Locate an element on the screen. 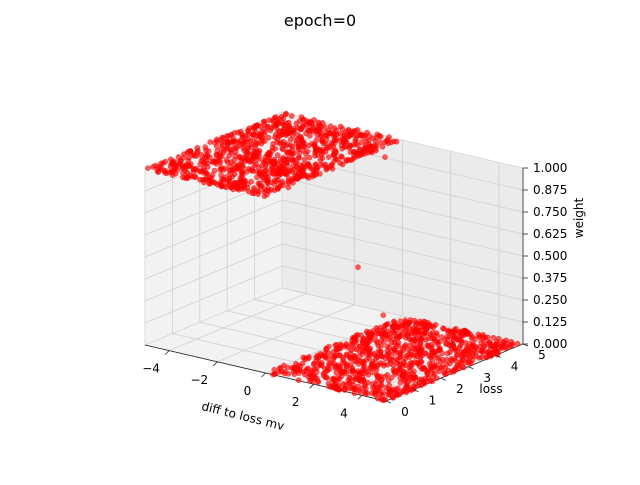  x-tick-label: −2 is located at coordinates (199, 380).